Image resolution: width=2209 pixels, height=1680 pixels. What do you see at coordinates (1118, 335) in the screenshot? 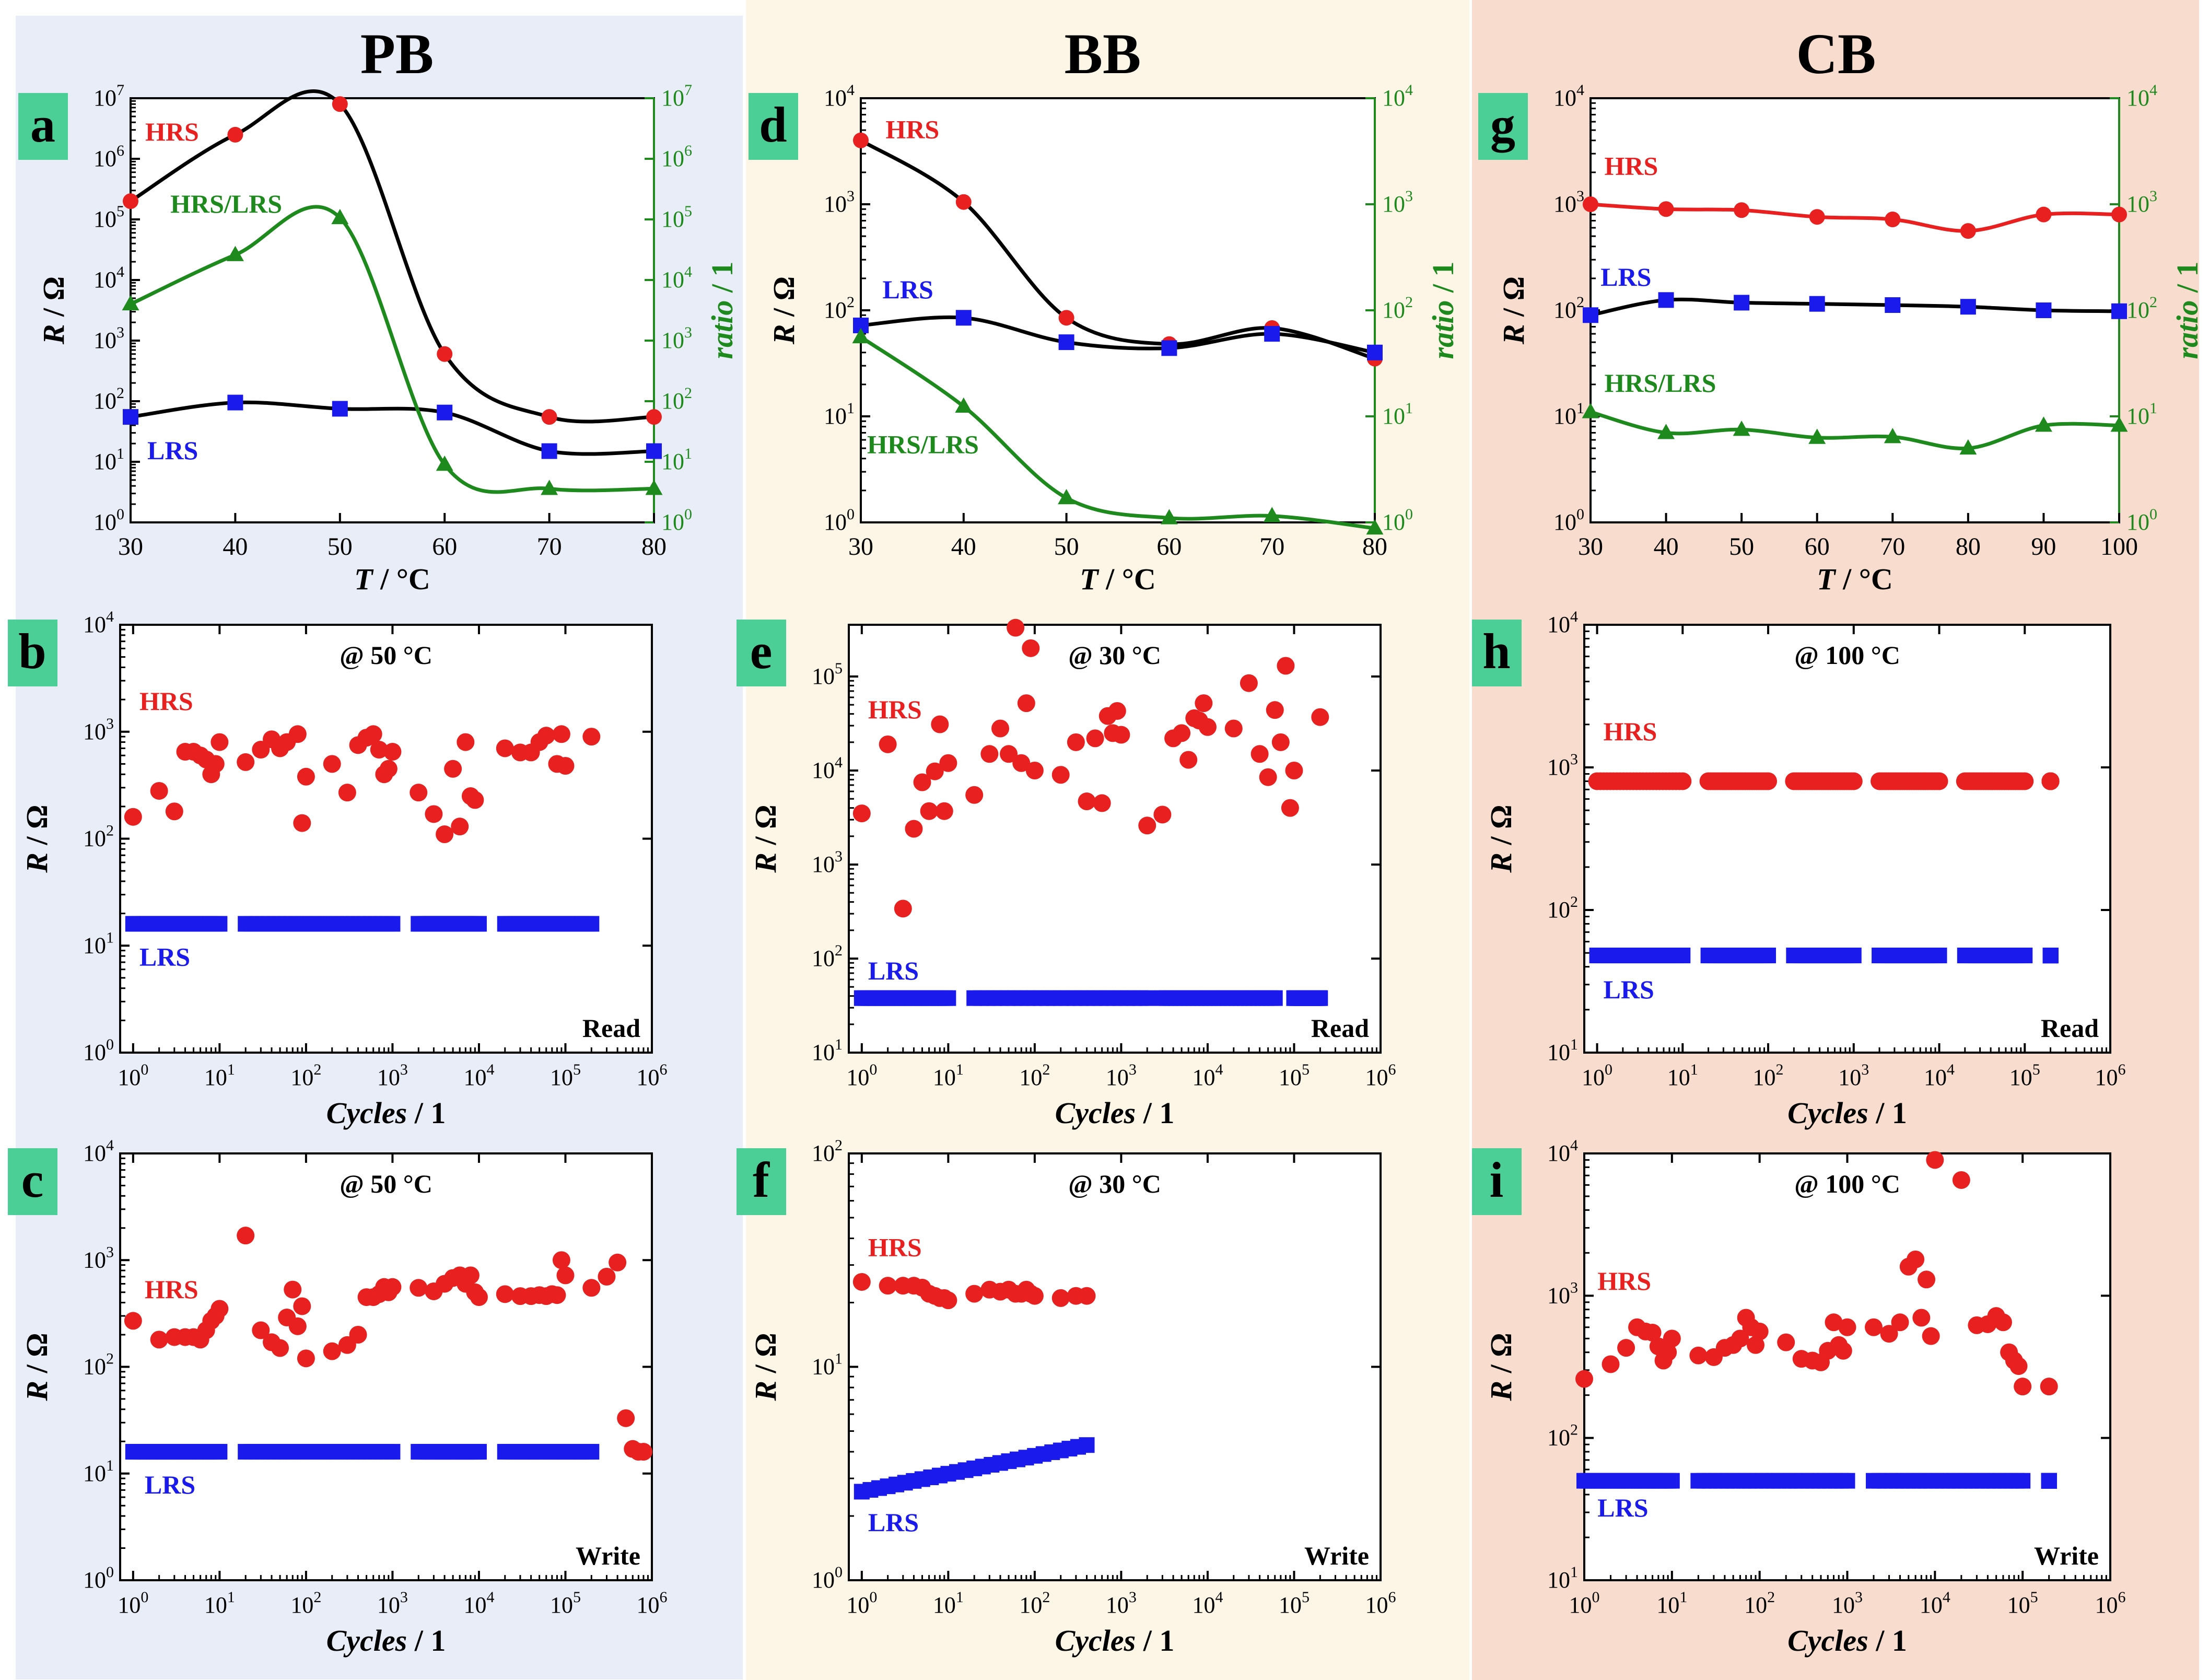
I see `lrs-line-d` at bounding box center [1118, 335].